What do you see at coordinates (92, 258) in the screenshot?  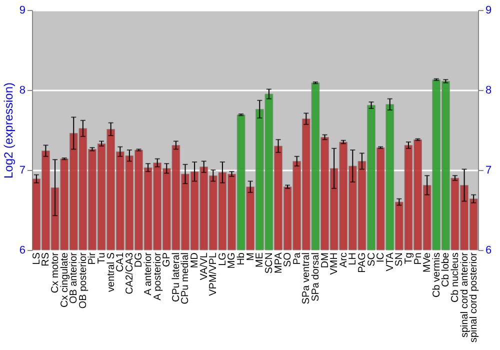 I see `x-tick-label: Pir` at bounding box center [92, 258].